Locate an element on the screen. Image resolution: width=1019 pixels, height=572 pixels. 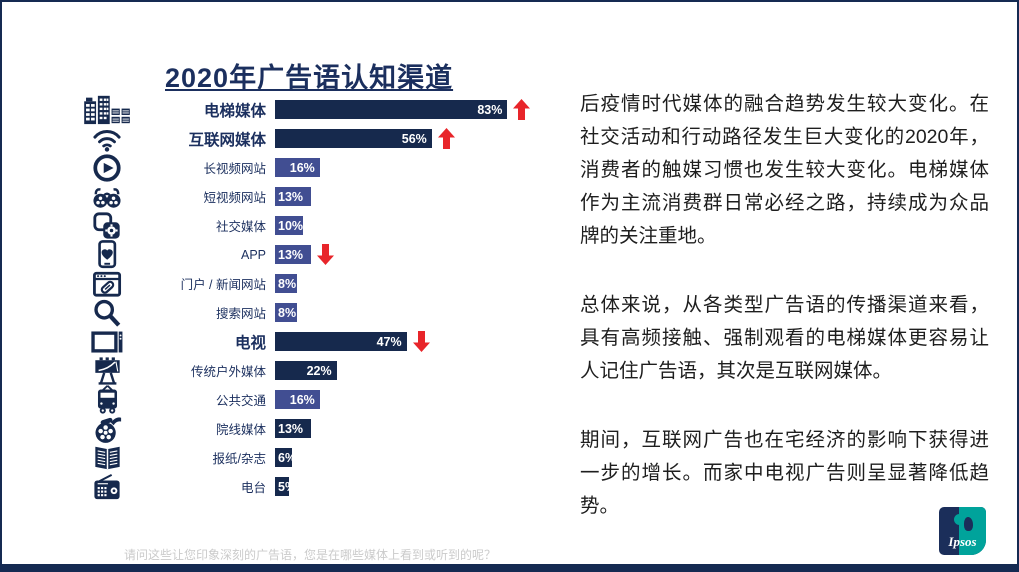
bar: 10% is located at coordinates (289, 225).